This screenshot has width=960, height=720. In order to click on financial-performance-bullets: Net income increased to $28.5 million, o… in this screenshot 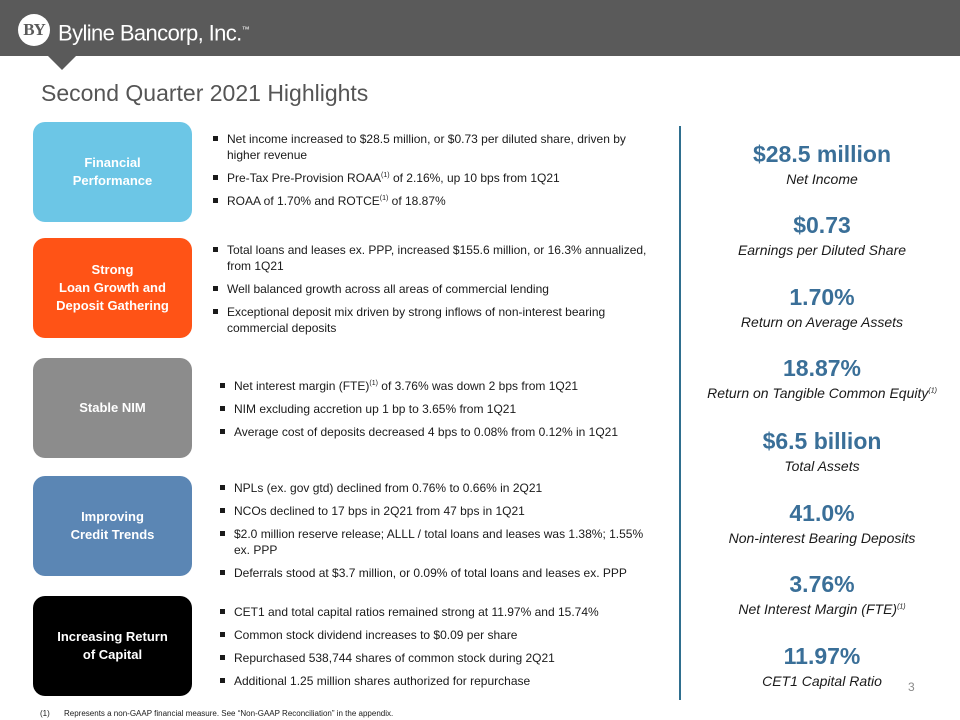, I will do `click(430, 173)`.